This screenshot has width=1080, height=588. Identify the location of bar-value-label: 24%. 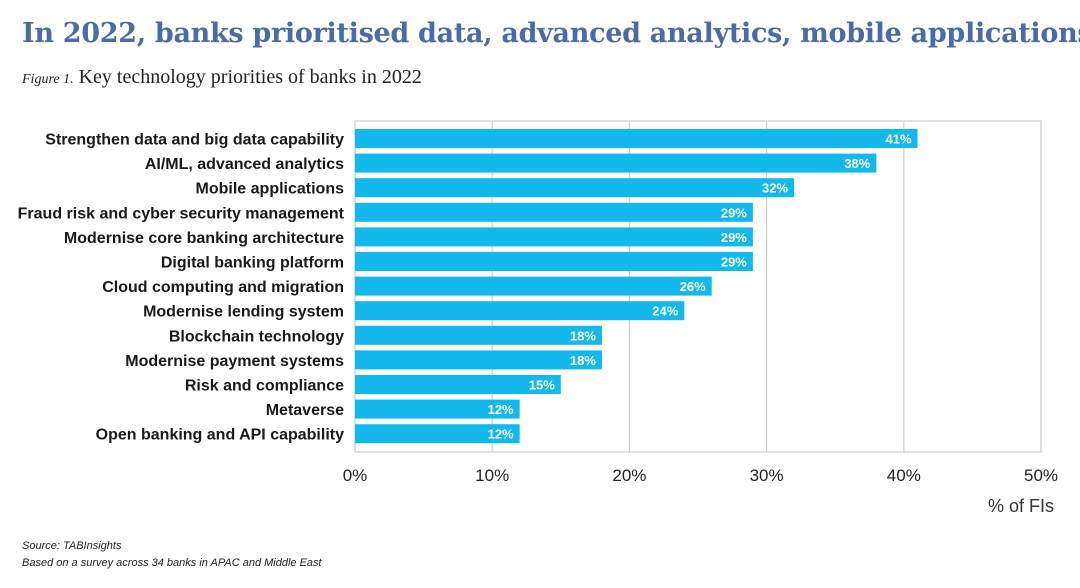
(665, 311).